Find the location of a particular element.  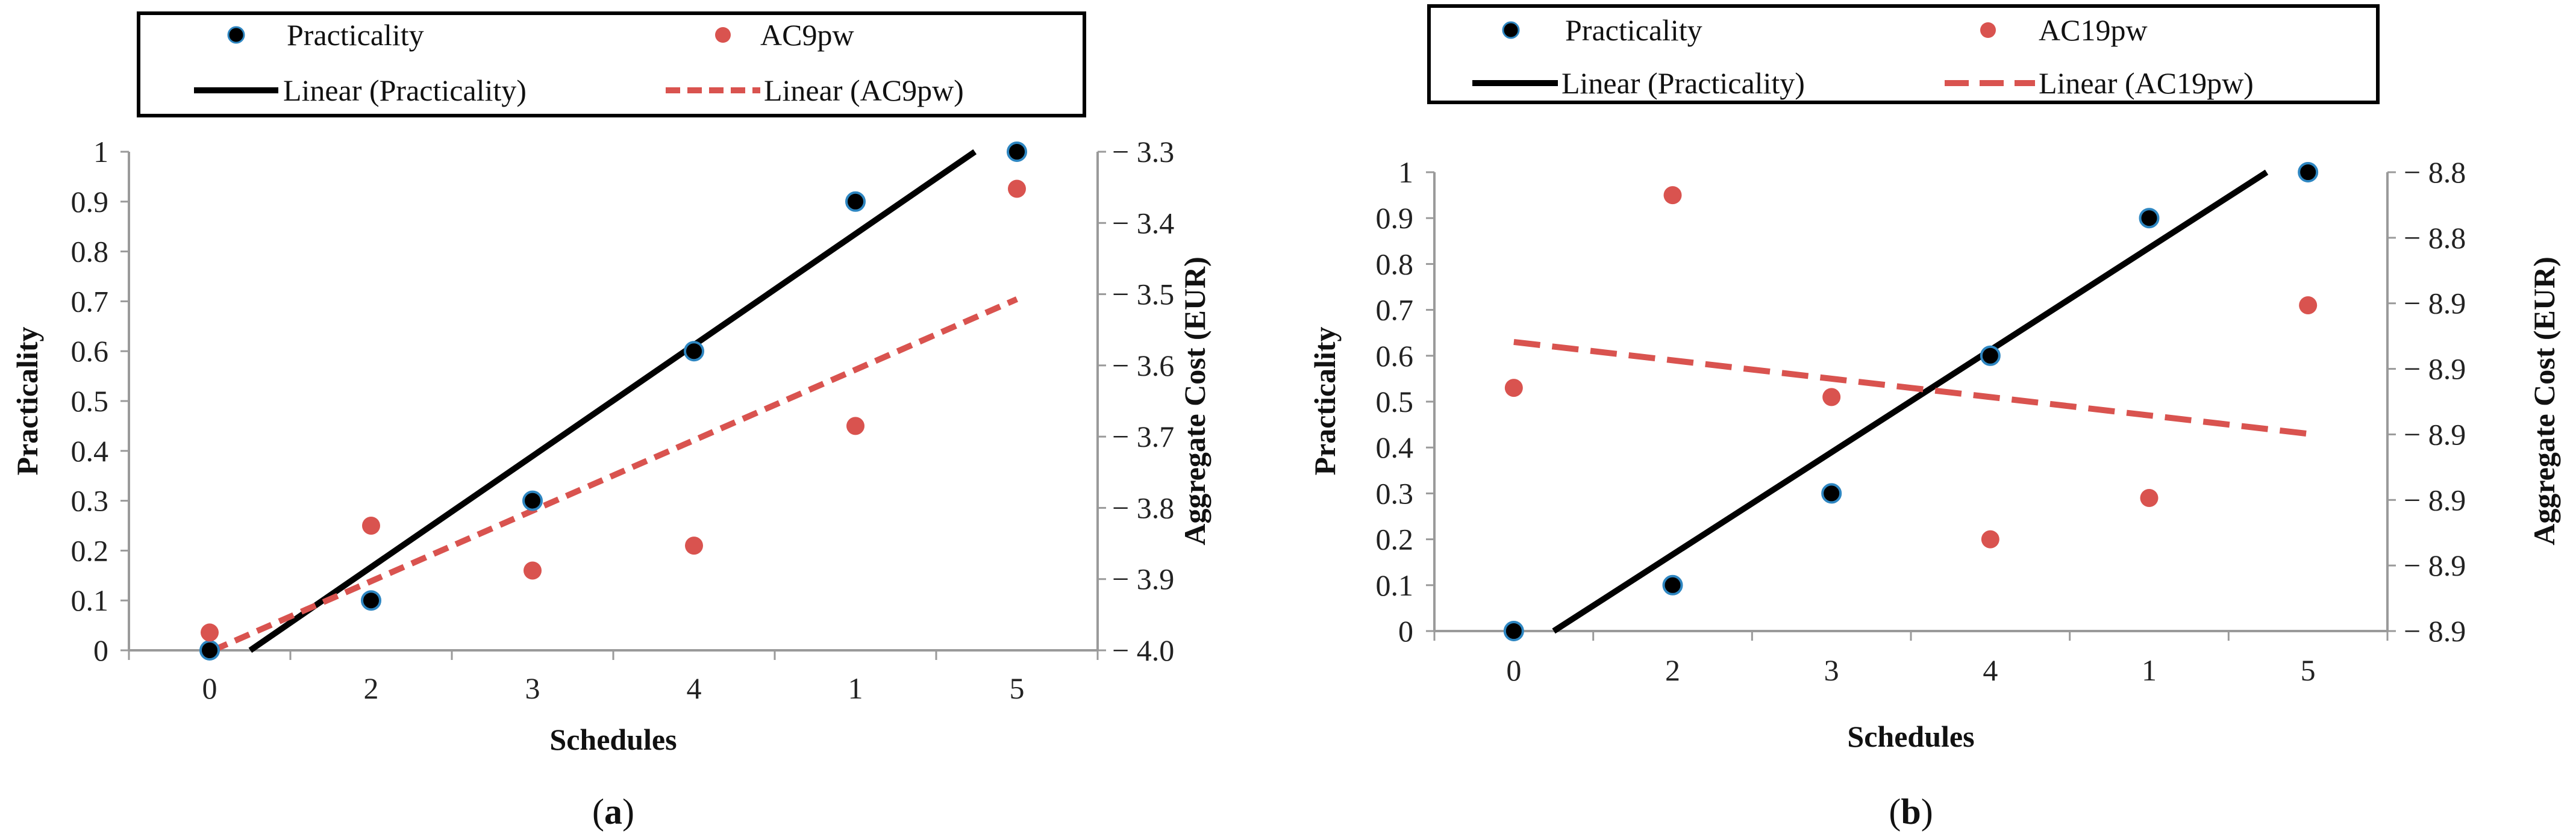

y-left-tick-label: 0.3 is located at coordinates (90, 501).